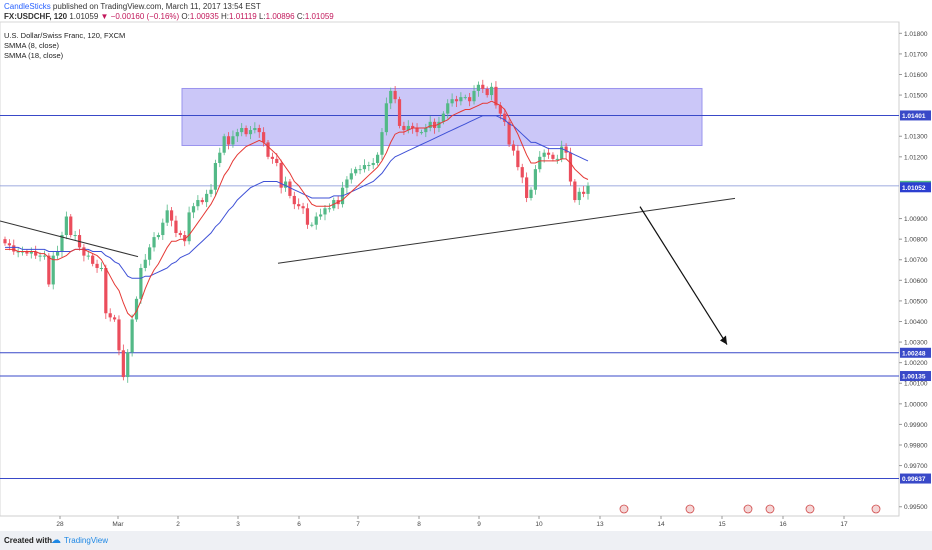 This screenshot has width=932, height=550. Describe the element at coordinates (86, 540) in the screenshot. I see `tradingview-brand: TradingView` at that location.